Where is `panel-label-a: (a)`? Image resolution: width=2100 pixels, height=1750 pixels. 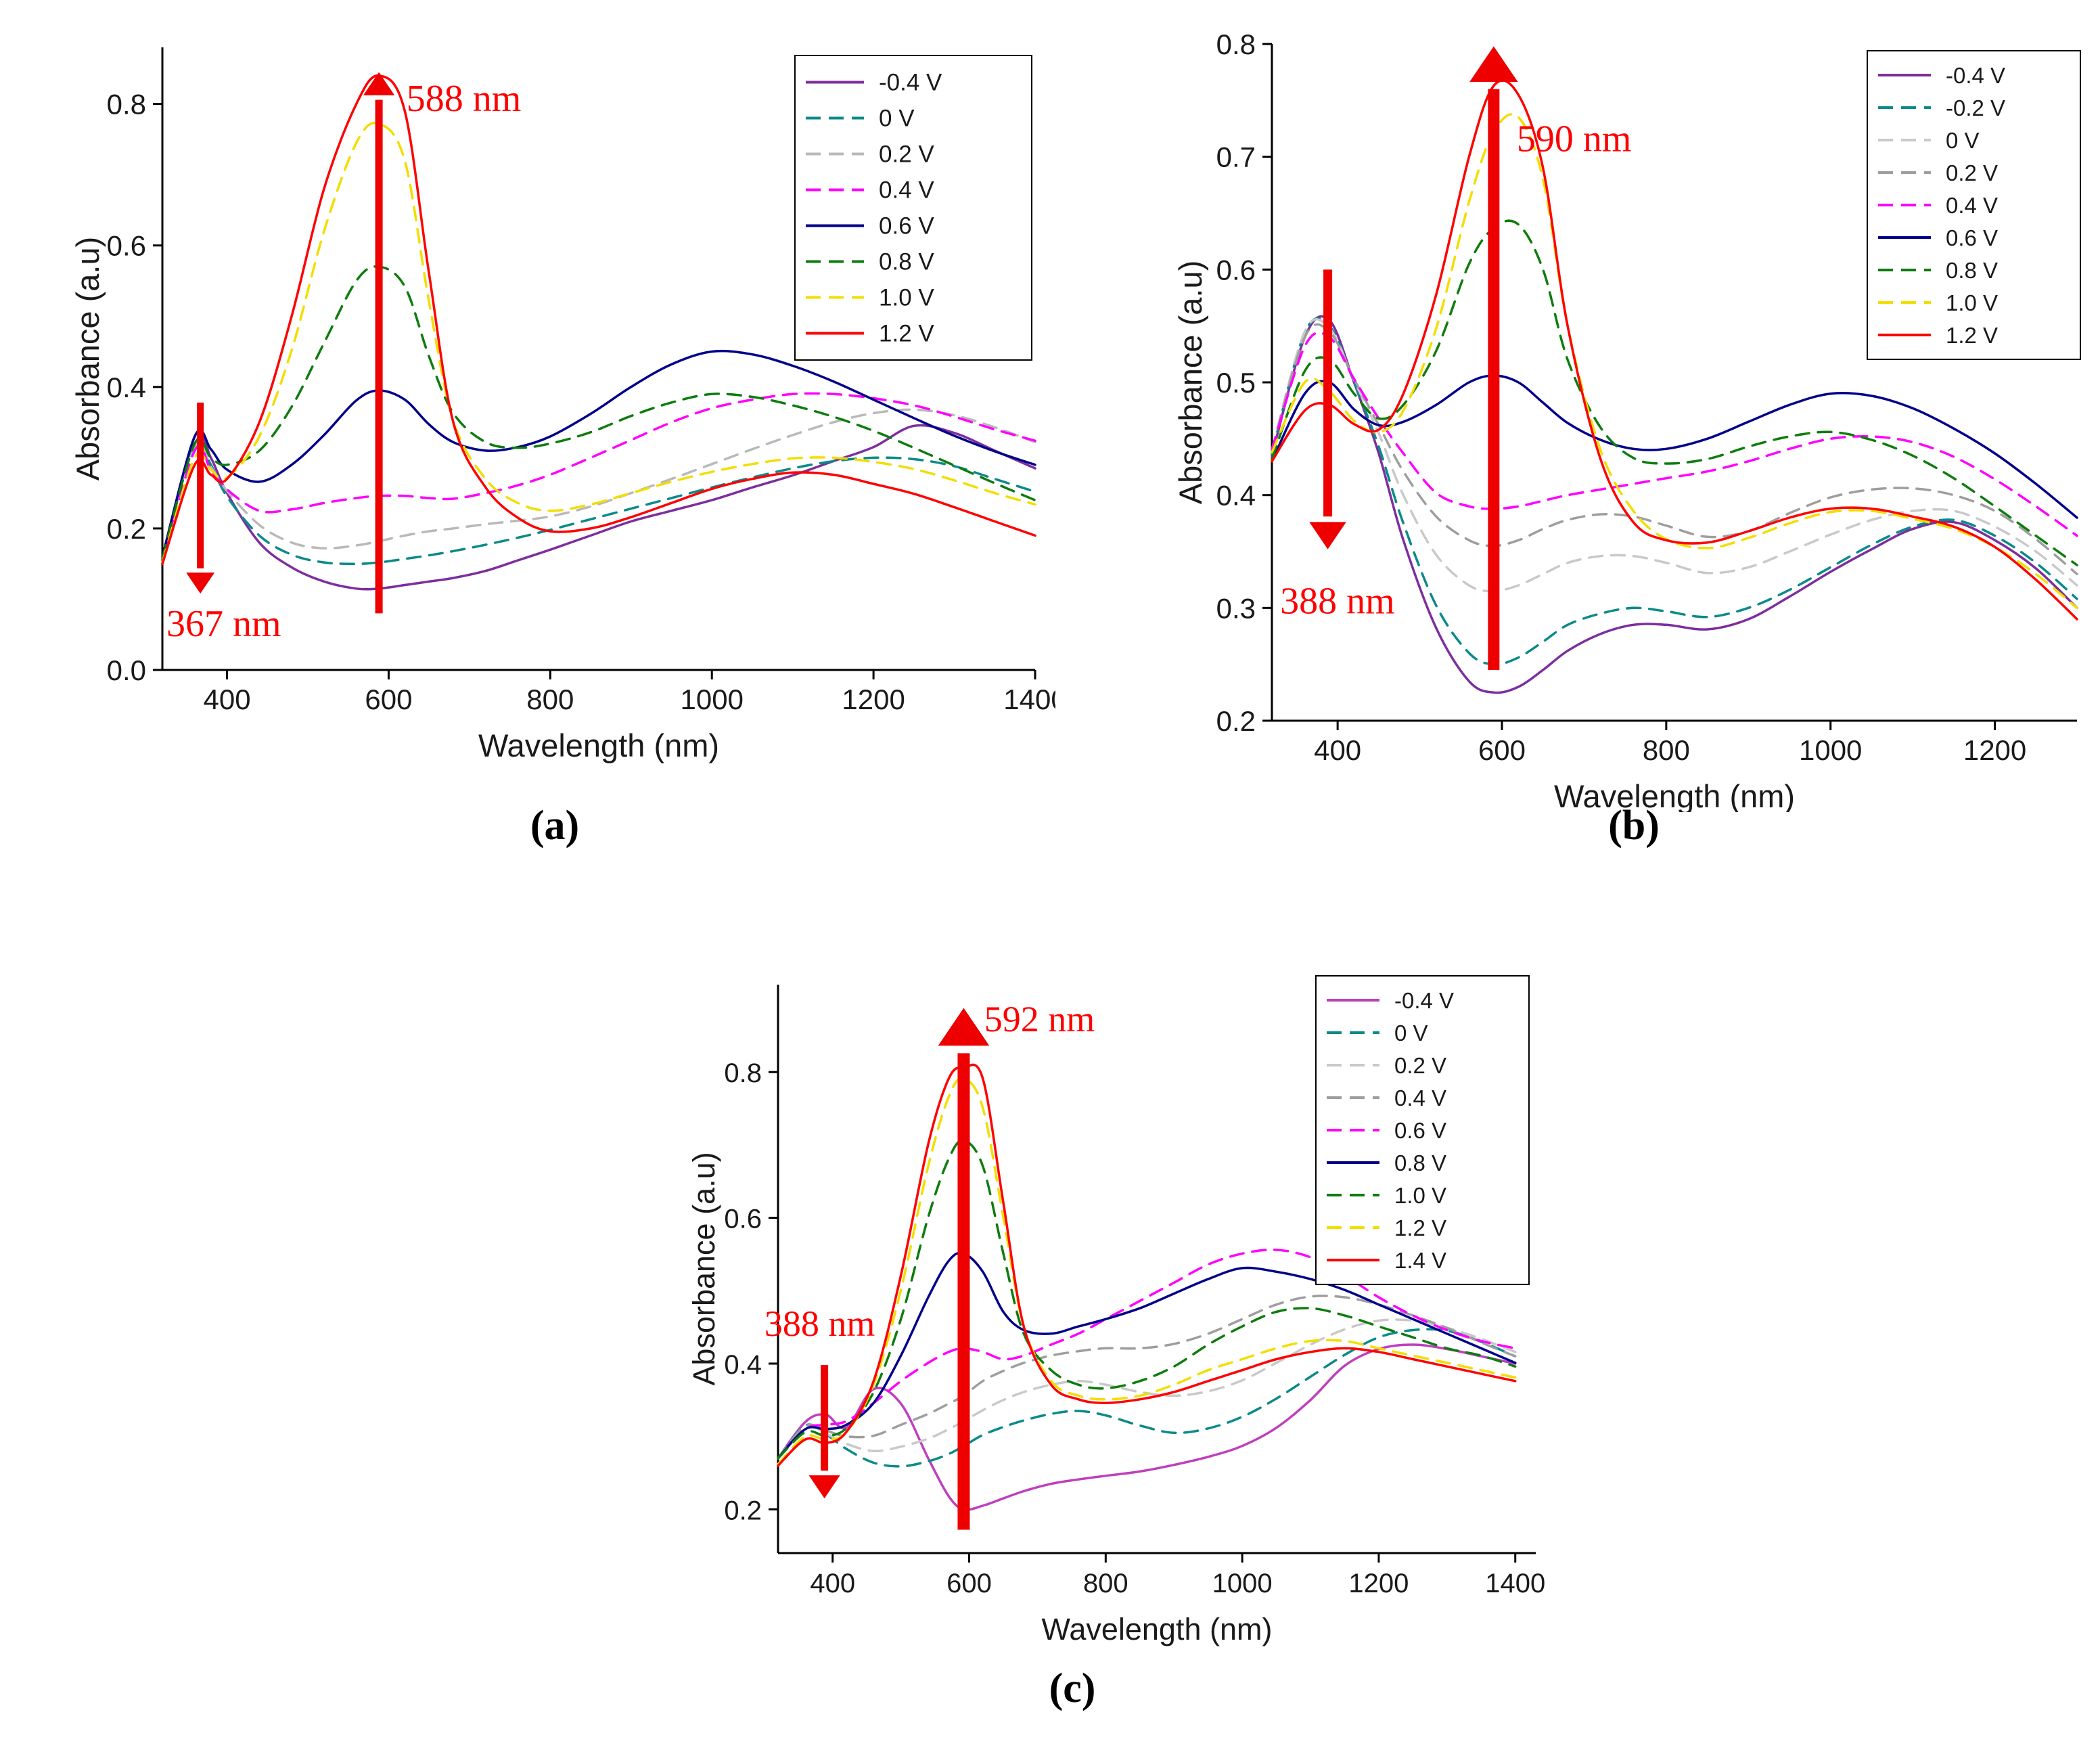
panel-label-a: (a) is located at coordinates (555, 826).